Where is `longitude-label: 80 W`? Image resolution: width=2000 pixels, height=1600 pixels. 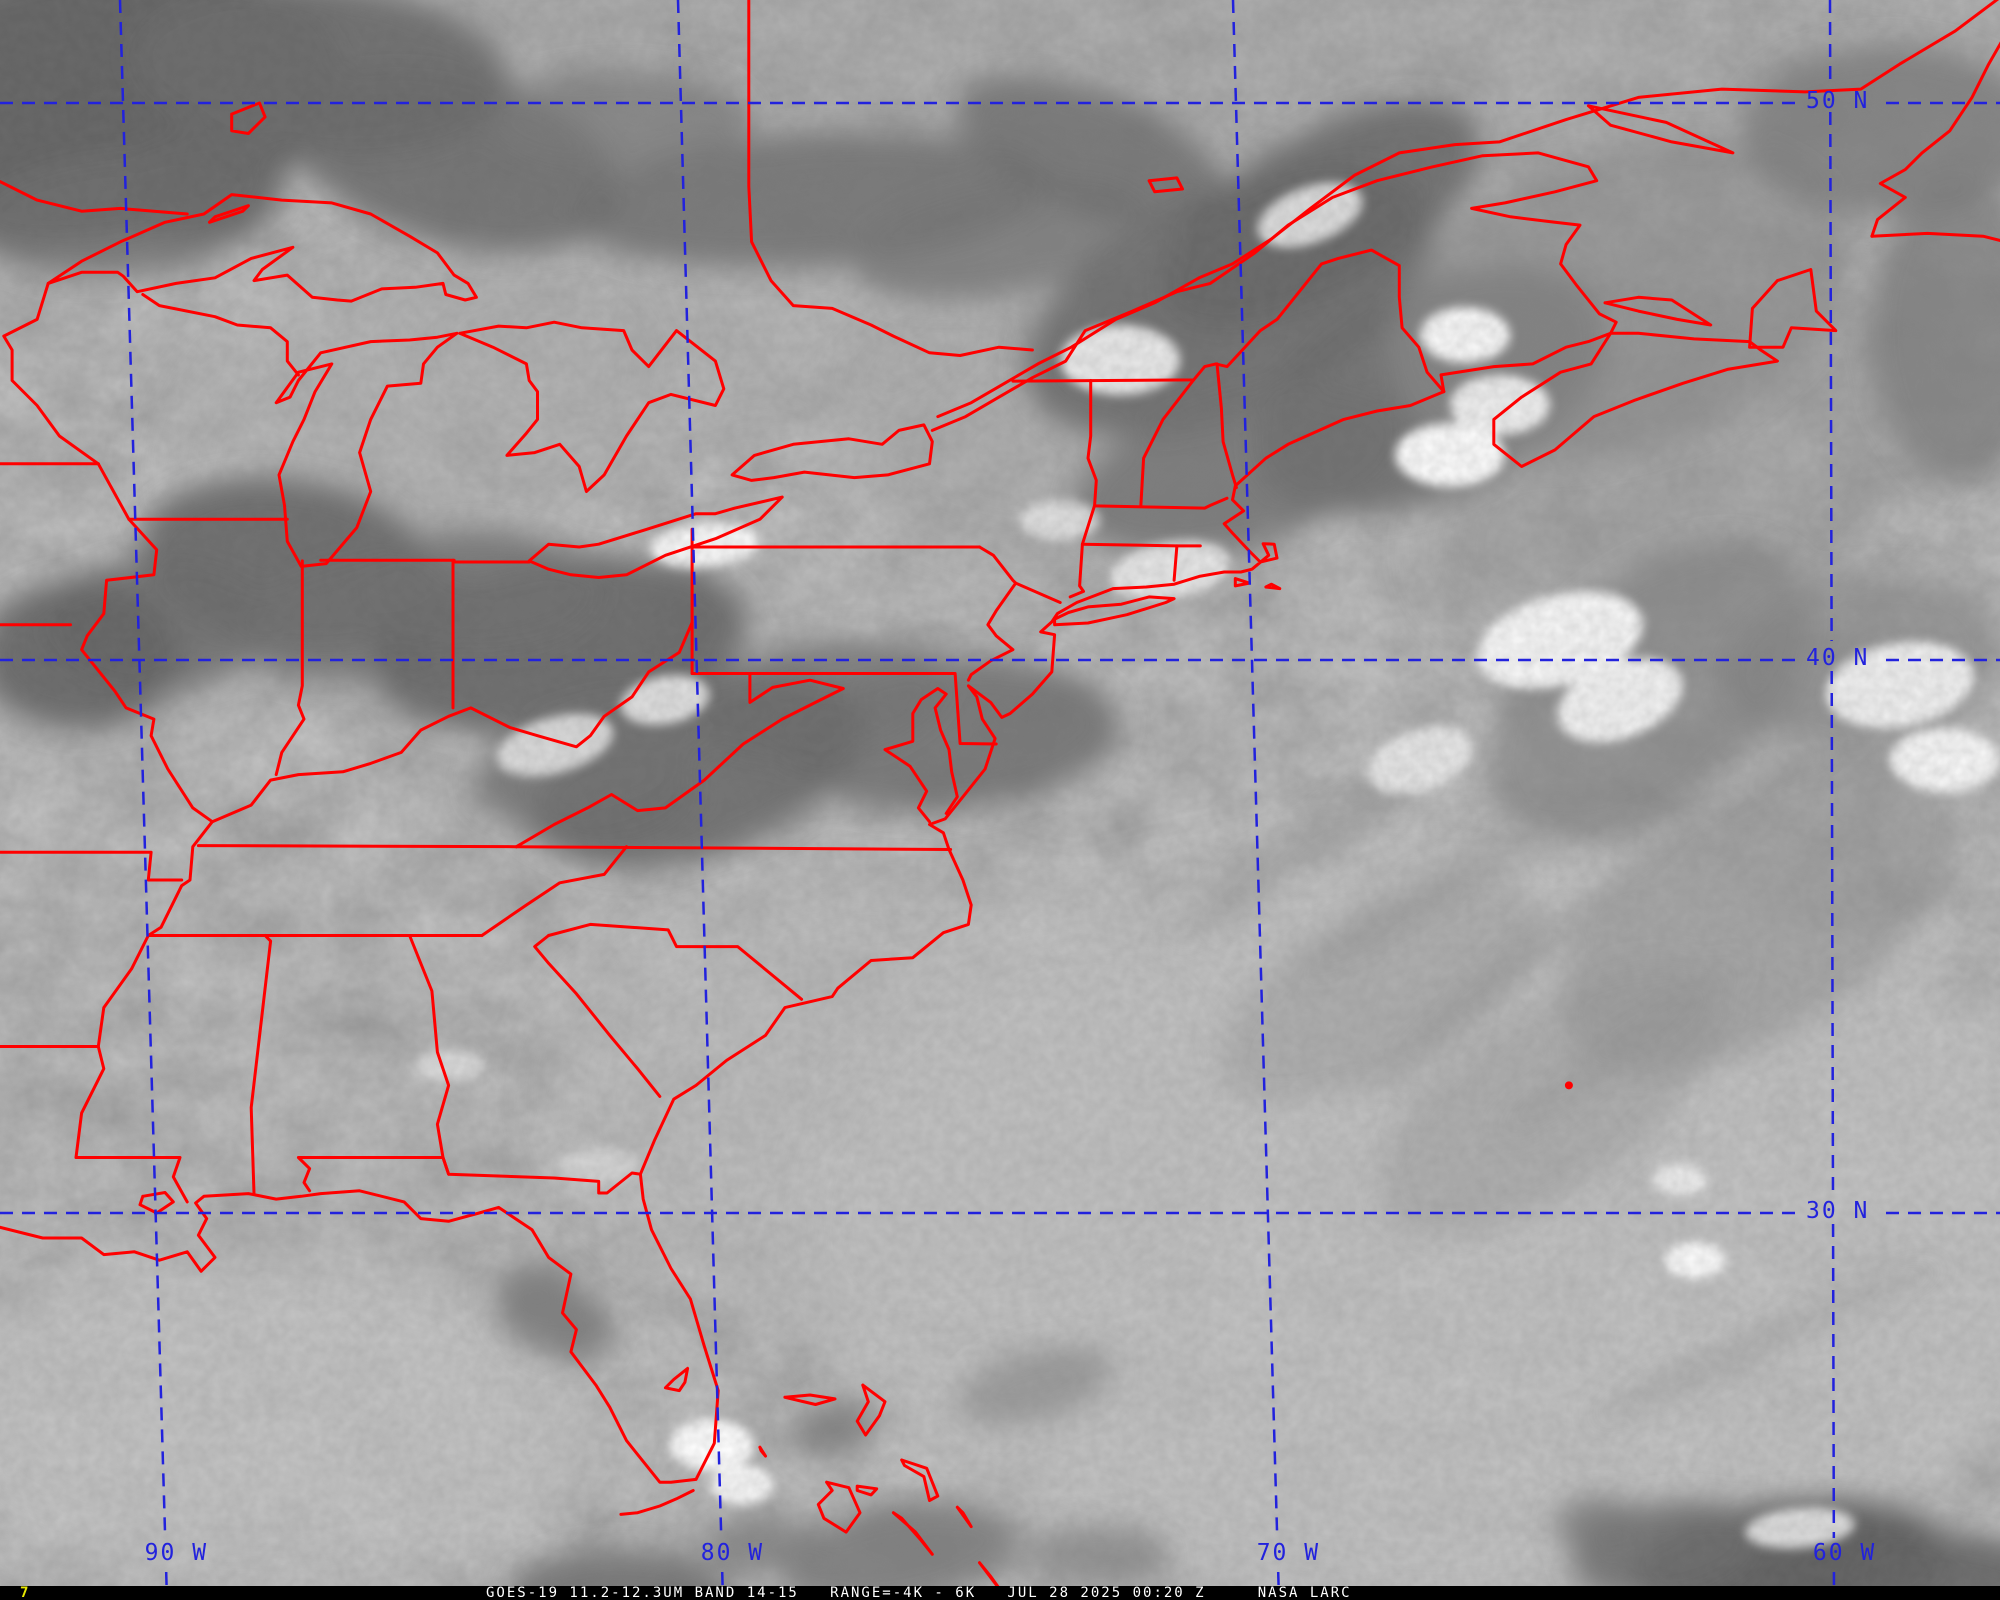 longitude-label: 80 W is located at coordinates (732, 1553).